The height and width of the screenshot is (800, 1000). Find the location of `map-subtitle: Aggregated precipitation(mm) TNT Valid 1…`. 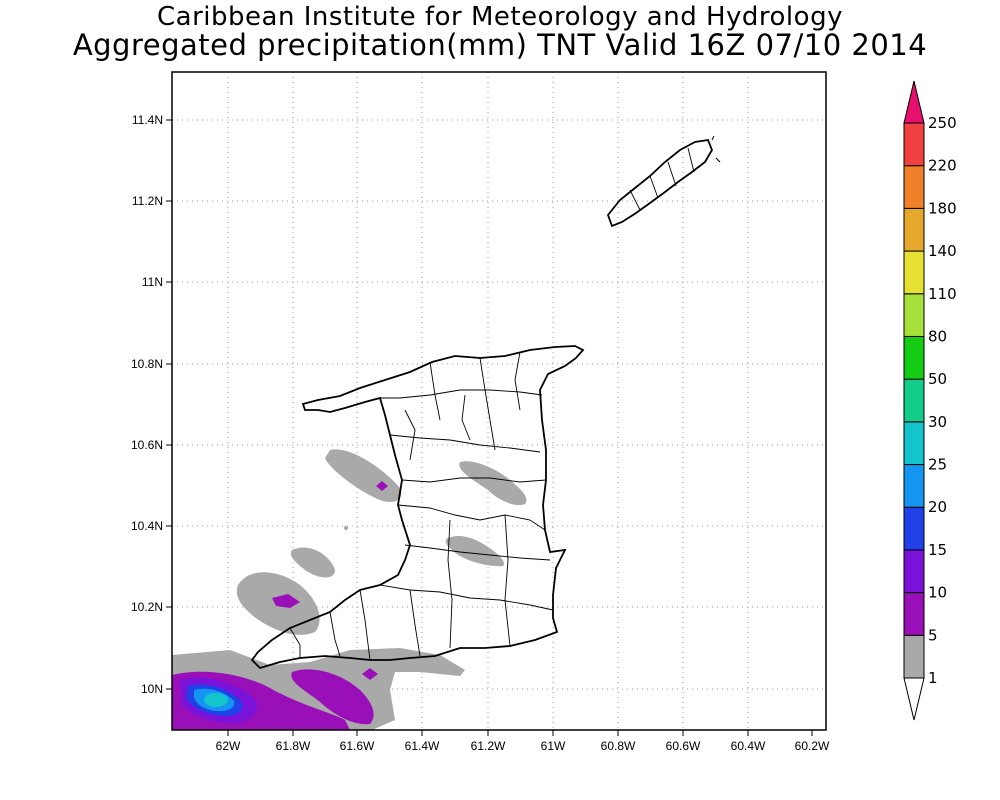

map-subtitle: Aggregated precipitation(mm) TNT Valid 1… is located at coordinates (500, 45).